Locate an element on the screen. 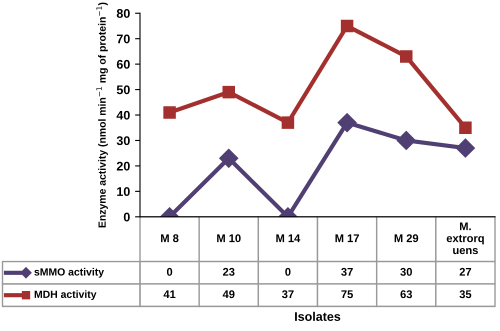 The height and width of the screenshot is (331, 500). x-tick-label: M. extrorquens is located at coordinates (465, 238).